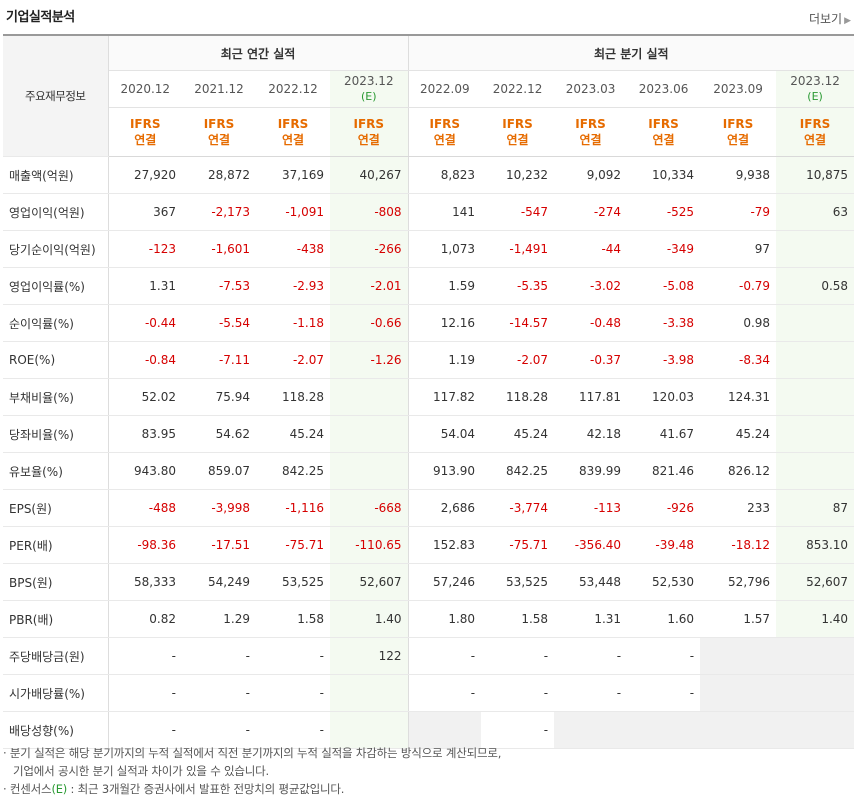 Image resolution: width=857 pixels, height=804 pixels. What do you see at coordinates (219, 619) in the screenshot?
I see `table-cell: 1.29` at bounding box center [219, 619].